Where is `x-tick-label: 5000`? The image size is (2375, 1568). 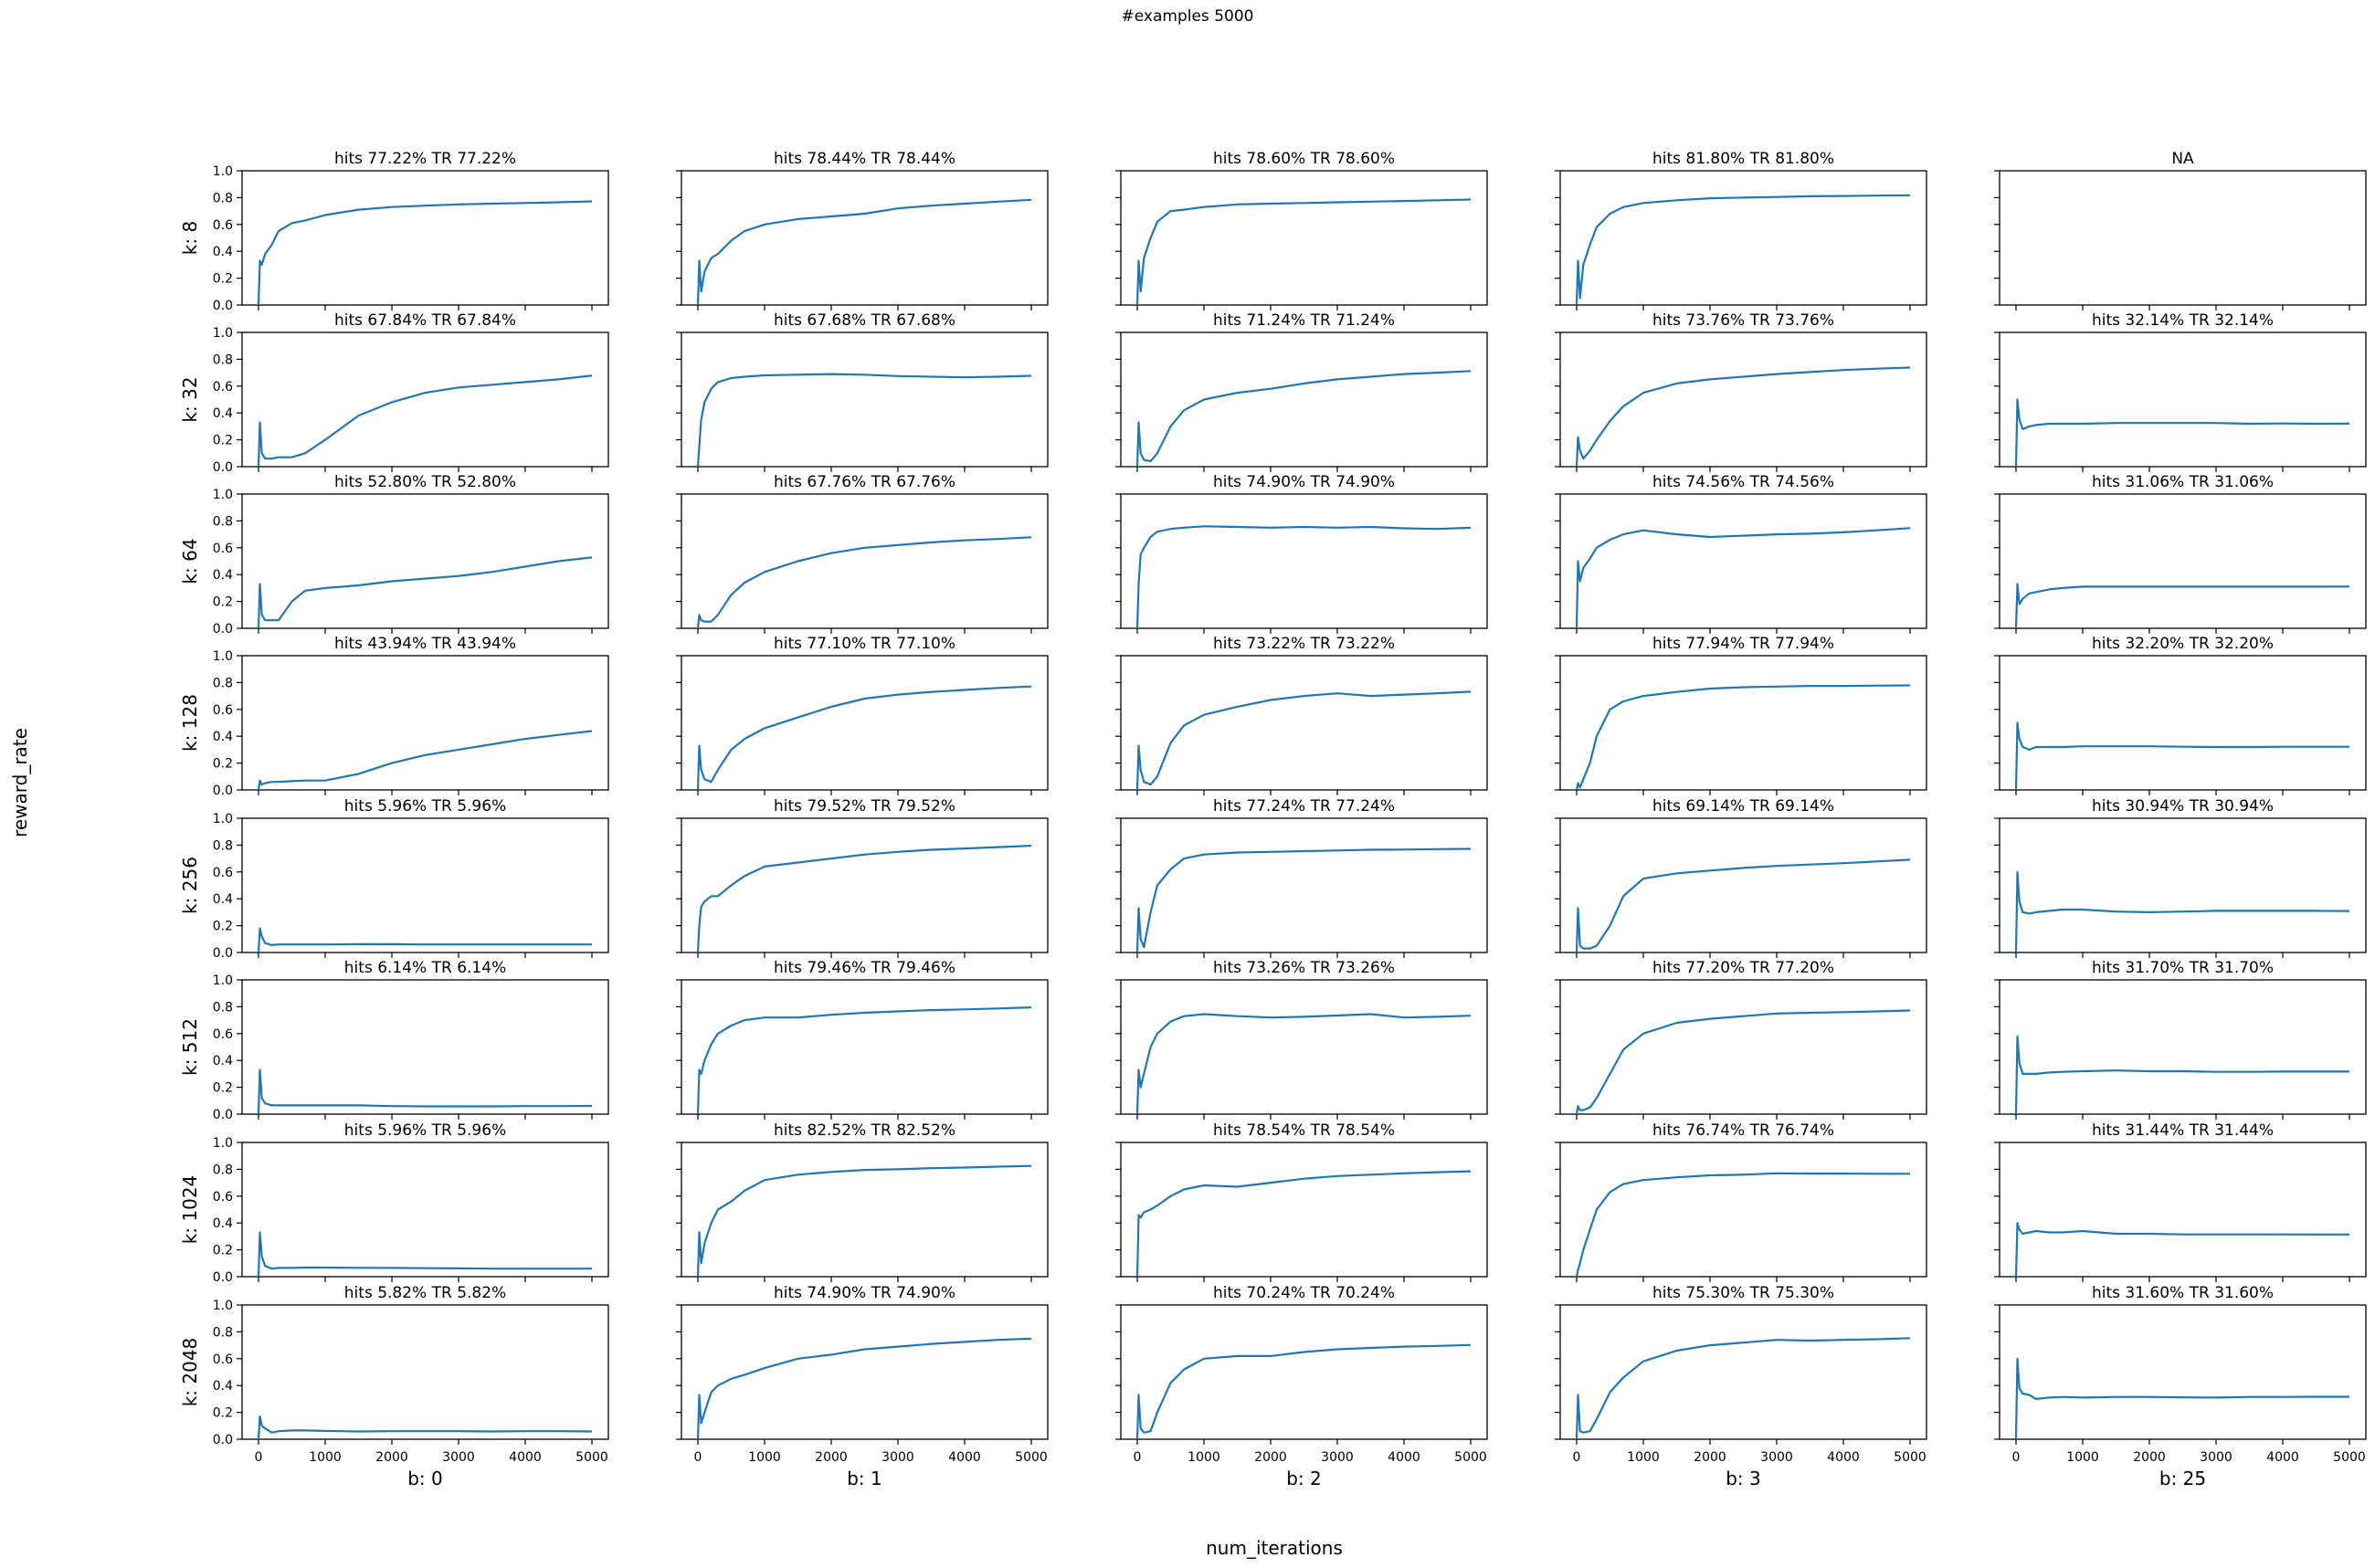 x-tick-label: 5000 is located at coordinates (591, 1457).